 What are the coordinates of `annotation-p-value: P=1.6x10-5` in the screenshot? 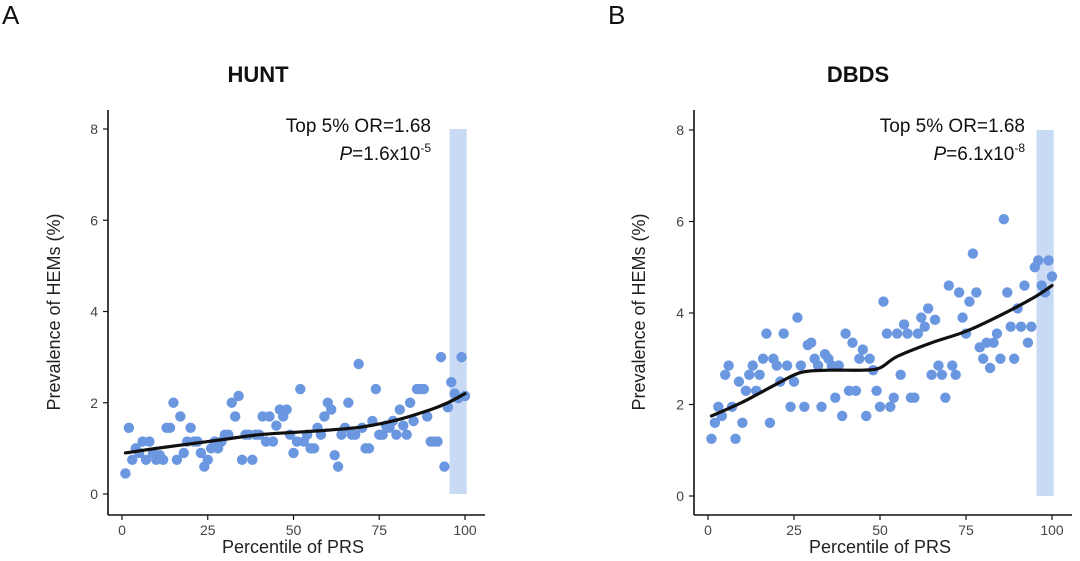 It's located at (385, 153).